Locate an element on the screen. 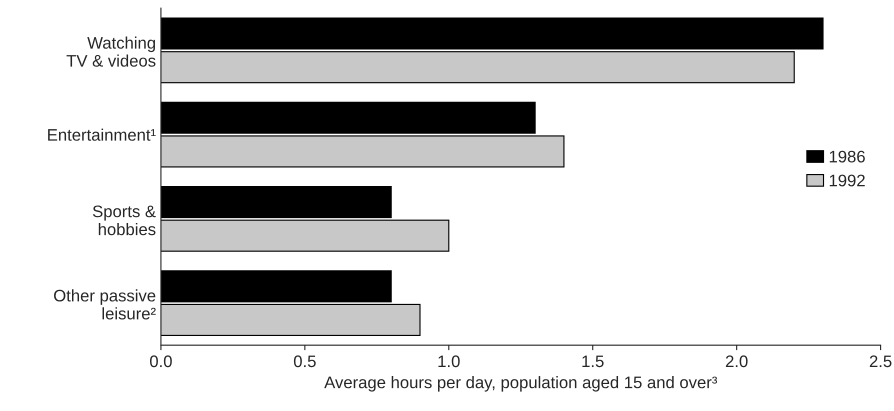  x-tick-label: 2.5 is located at coordinates (881, 361).